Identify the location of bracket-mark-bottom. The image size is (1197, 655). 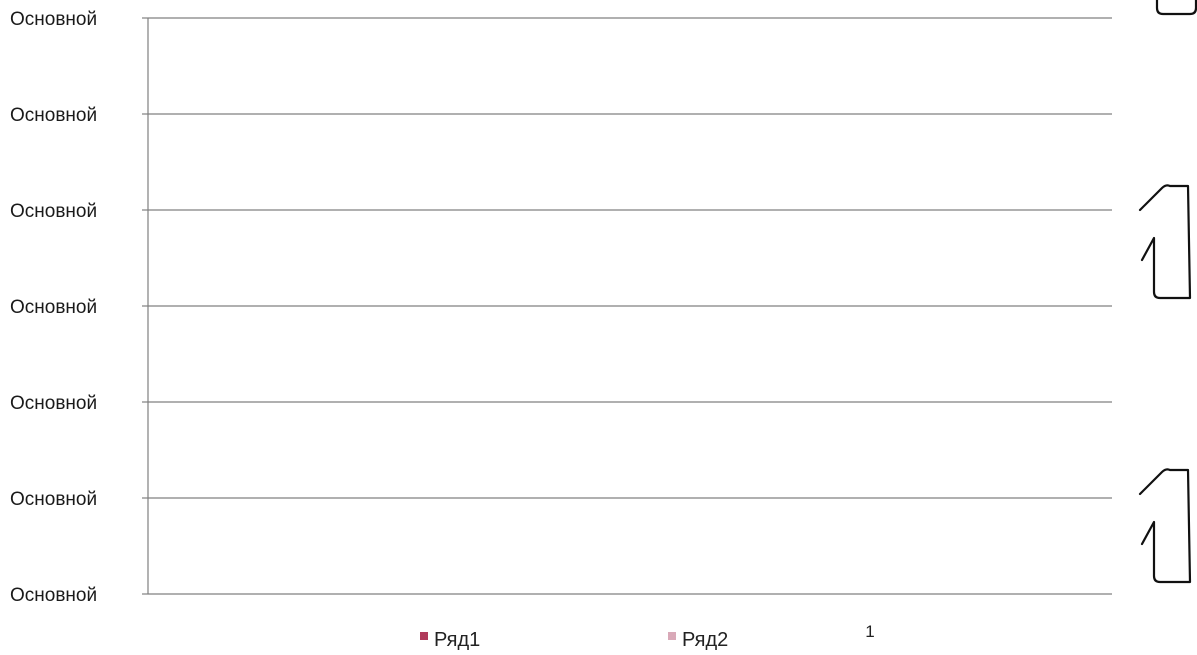
(1165, 526).